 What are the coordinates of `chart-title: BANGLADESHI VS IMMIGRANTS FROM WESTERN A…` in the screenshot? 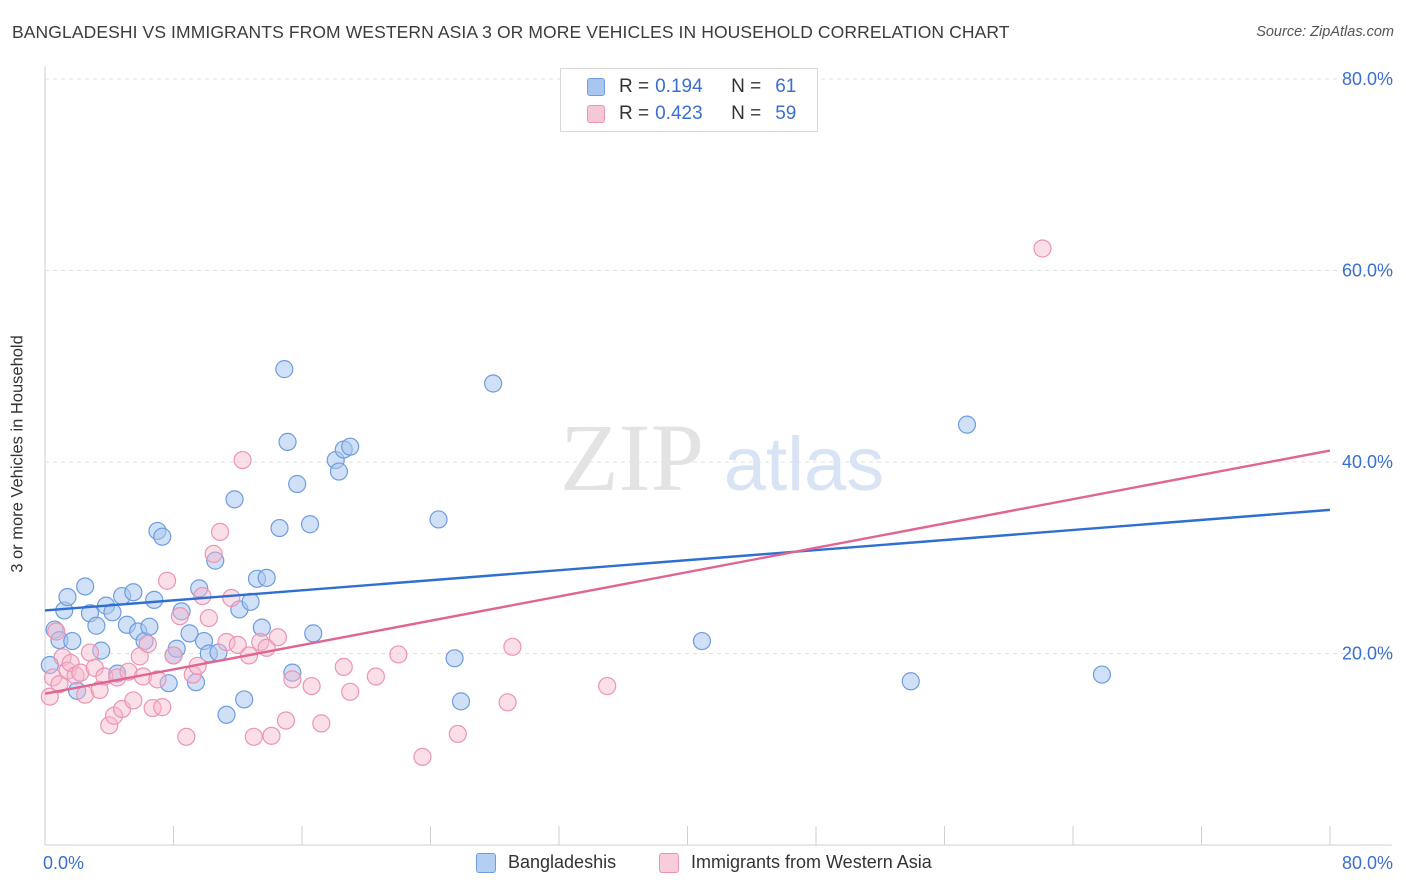 It's located at (511, 32).